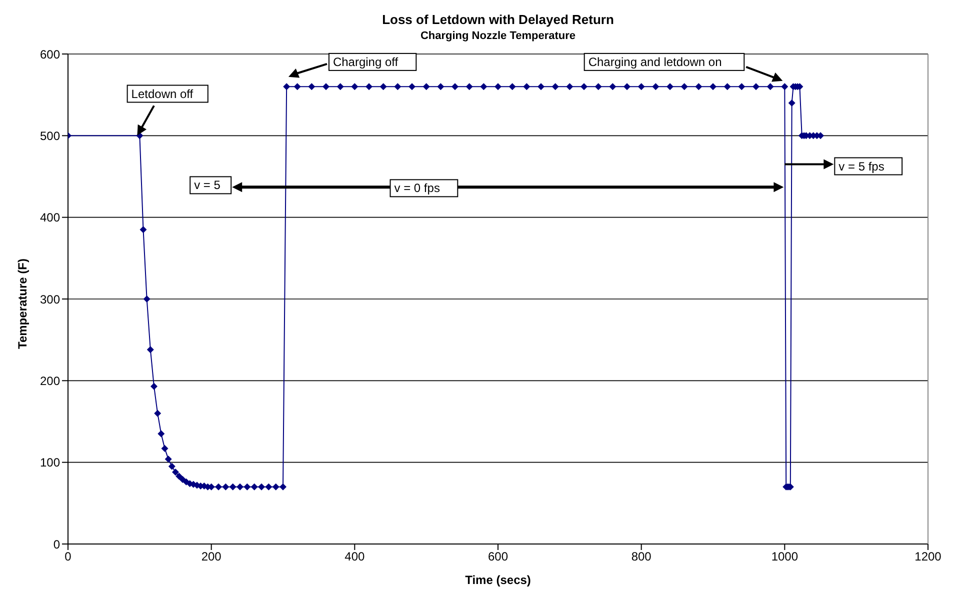 The height and width of the screenshot is (604, 956). Describe the element at coordinates (641, 557) in the screenshot. I see `x-tick-label: 800` at that location.